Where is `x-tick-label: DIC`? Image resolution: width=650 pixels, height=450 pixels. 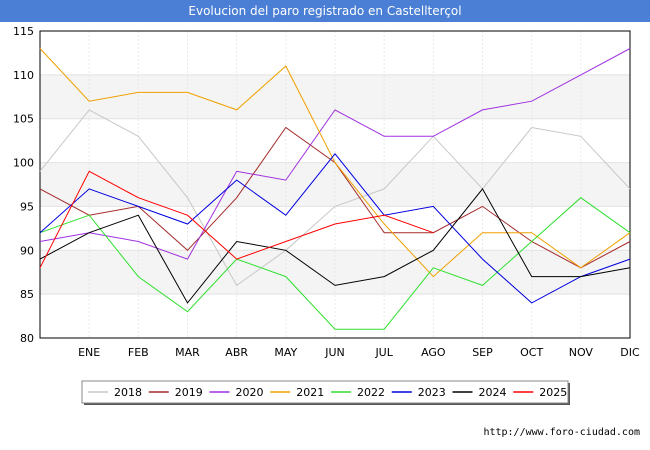 x-tick-label: DIC is located at coordinates (630, 352).